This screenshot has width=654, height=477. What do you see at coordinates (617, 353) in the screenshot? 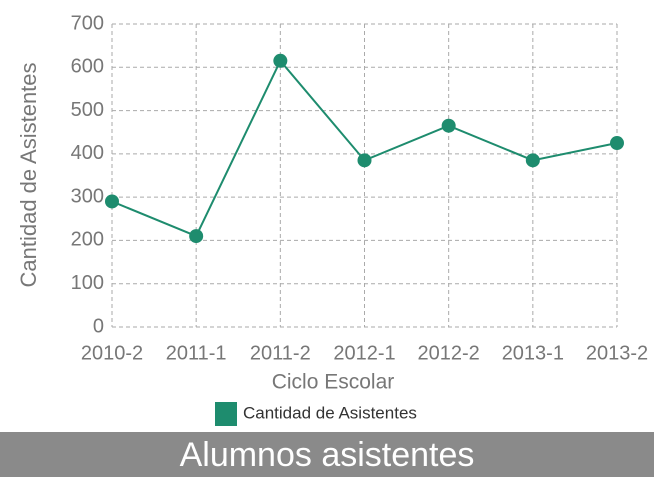
I see `x-tick-label: 2013-2` at bounding box center [617, 353].